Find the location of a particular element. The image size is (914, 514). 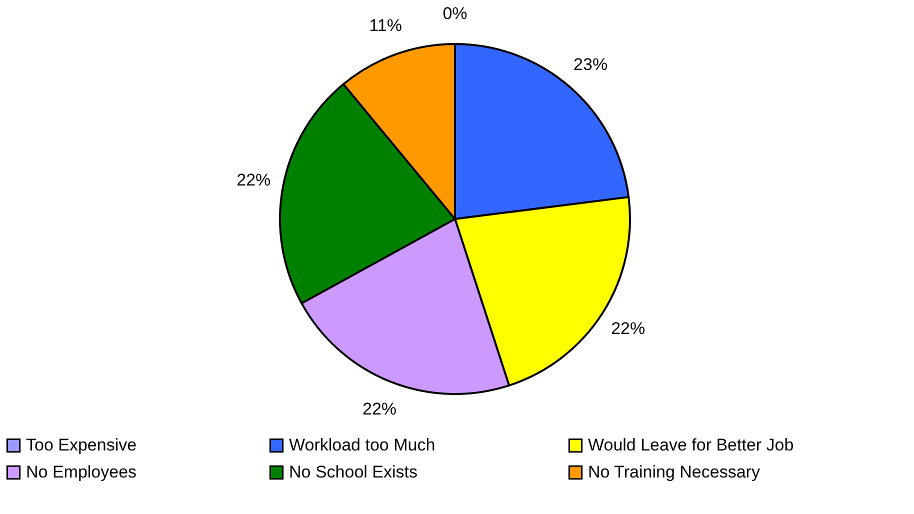

legend-label: No Employees is located at coordinates (81, 472).